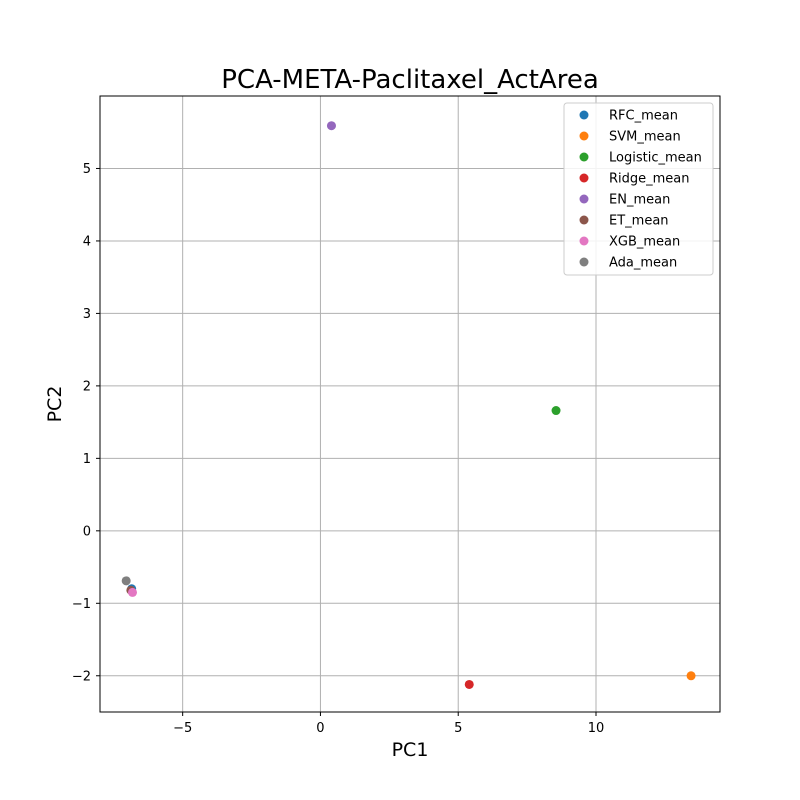  Describe the element at coordinates (182, 728) in the screenshot. I see `x-tick-label: −5` at that location.